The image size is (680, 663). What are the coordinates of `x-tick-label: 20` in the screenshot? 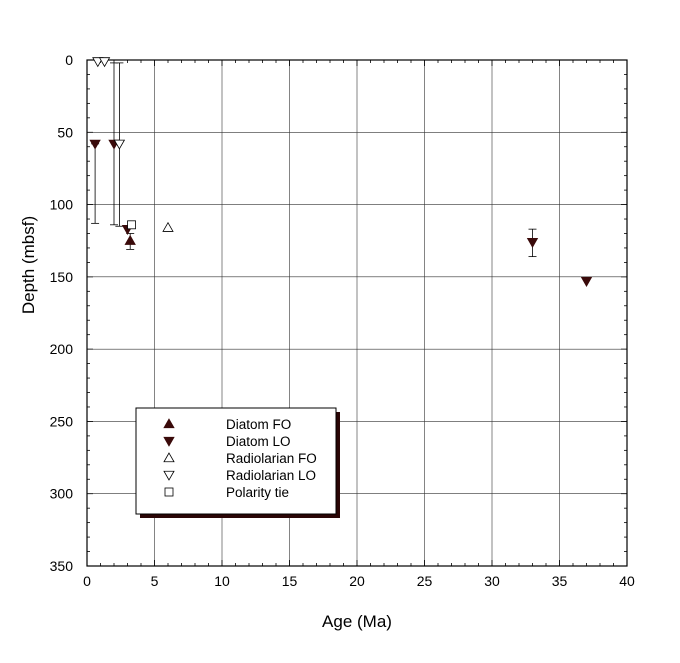 It's located at (357, 581).